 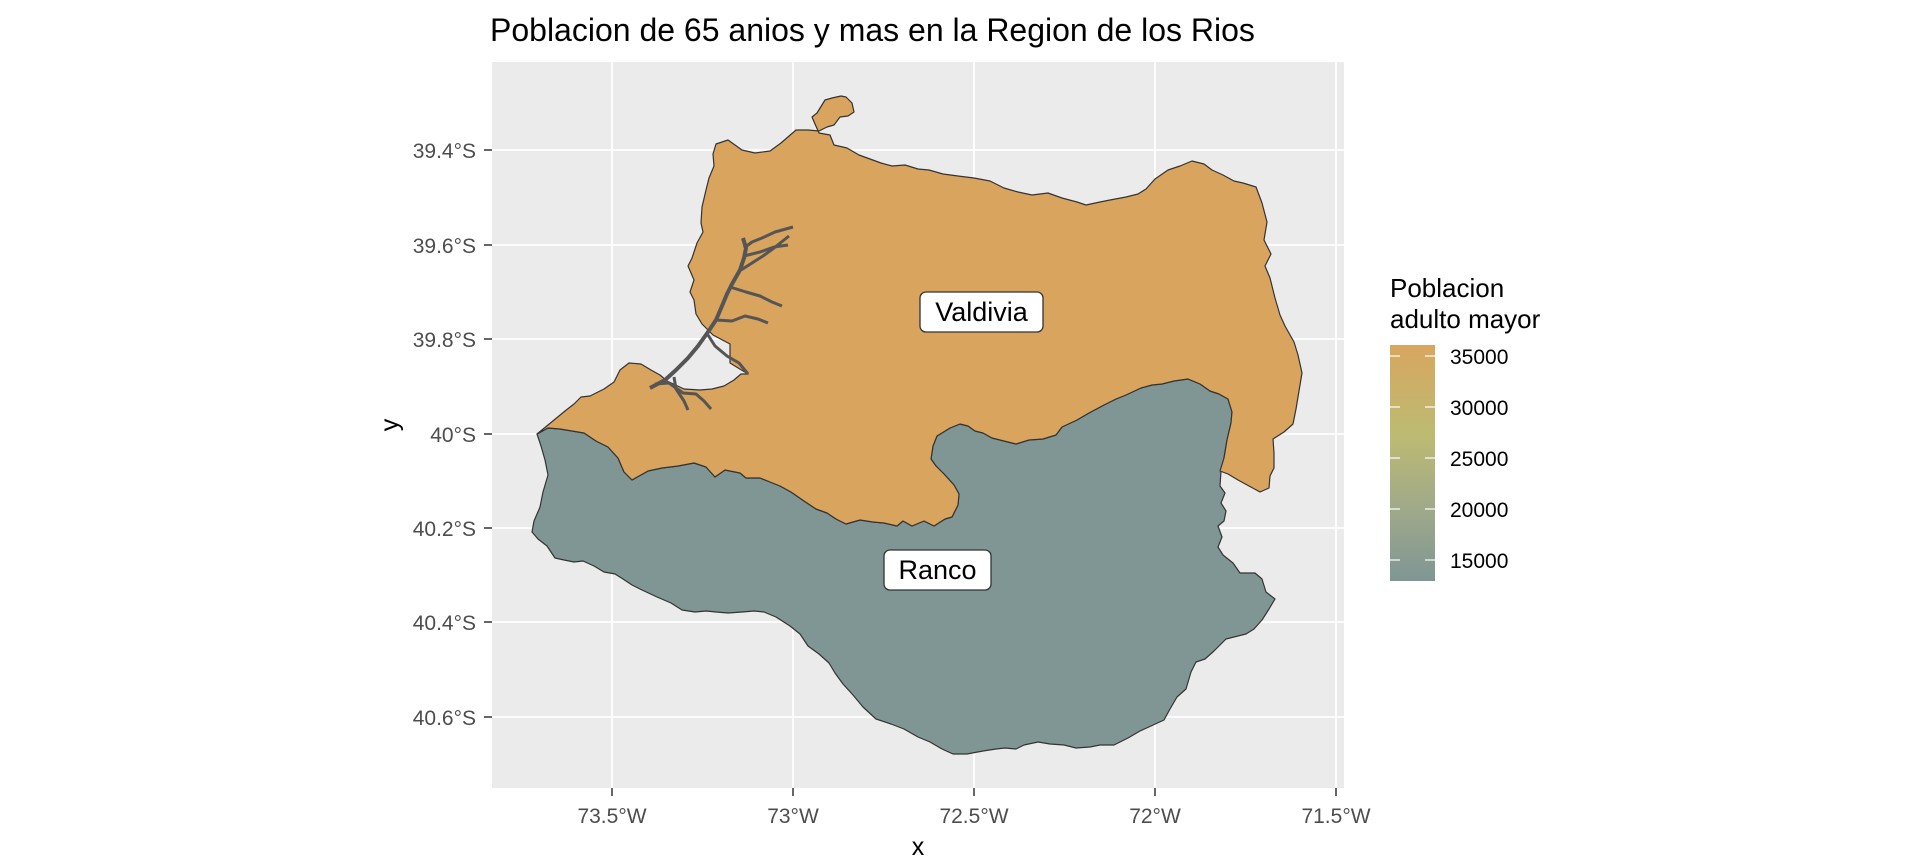 What do you see at coordinates (444, 529) in the screenshot?
I see `y-tick-label: 40.2°S` at bounding box center [444, 529].